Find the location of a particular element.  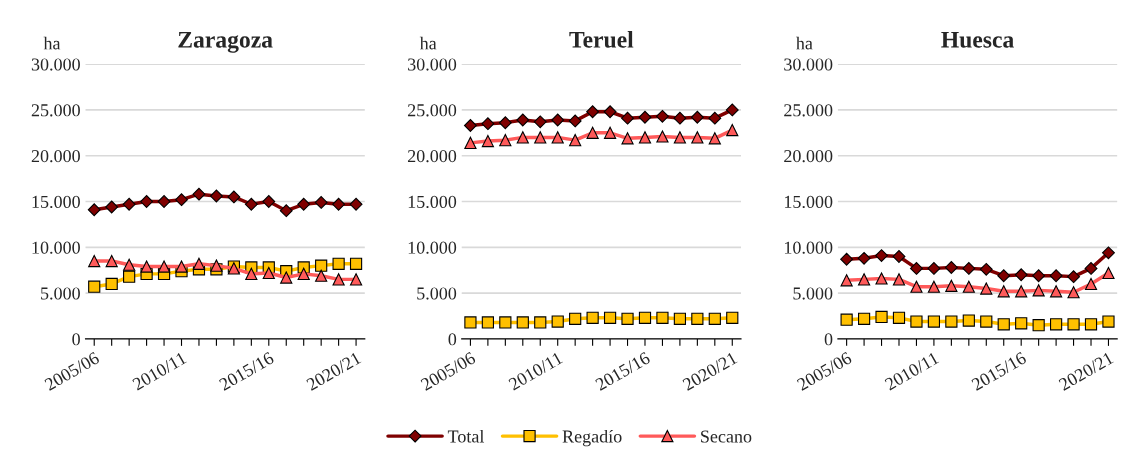

chart-title: Zaragoza is located at coordinates (225, 42).